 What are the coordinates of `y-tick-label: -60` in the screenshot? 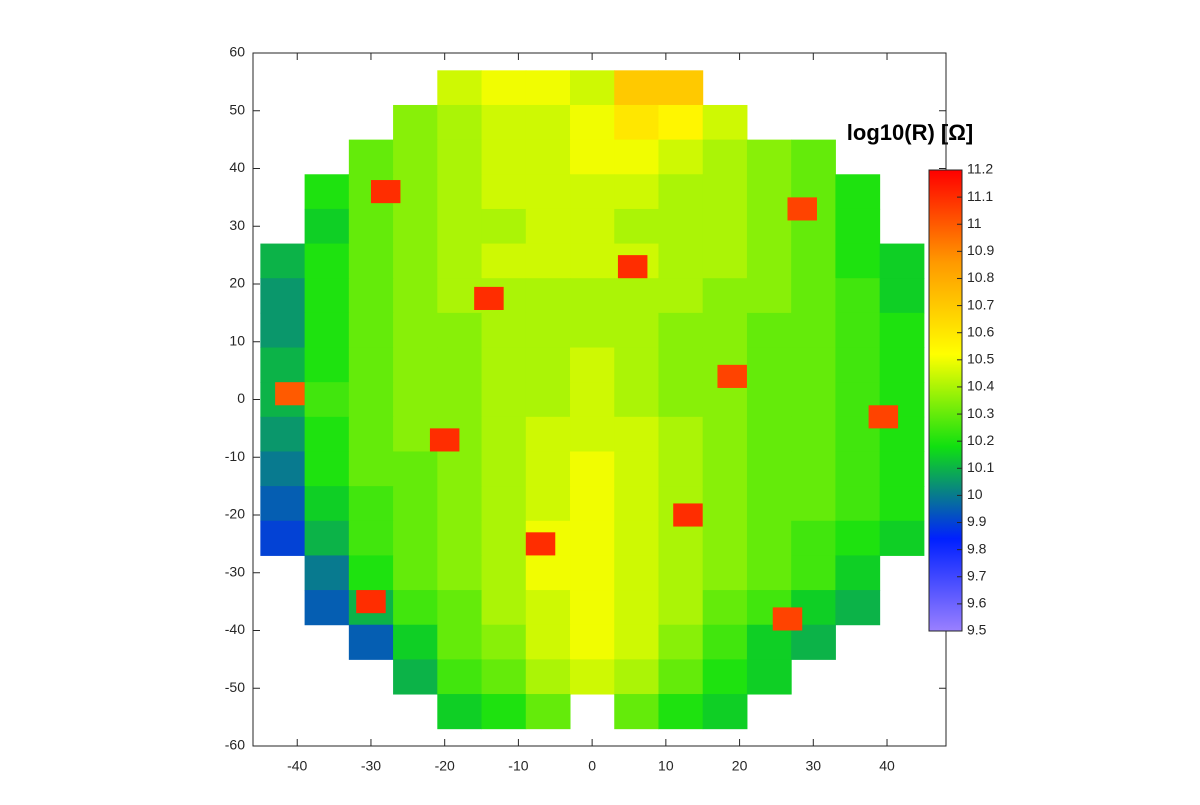 It's located at (235, 745).